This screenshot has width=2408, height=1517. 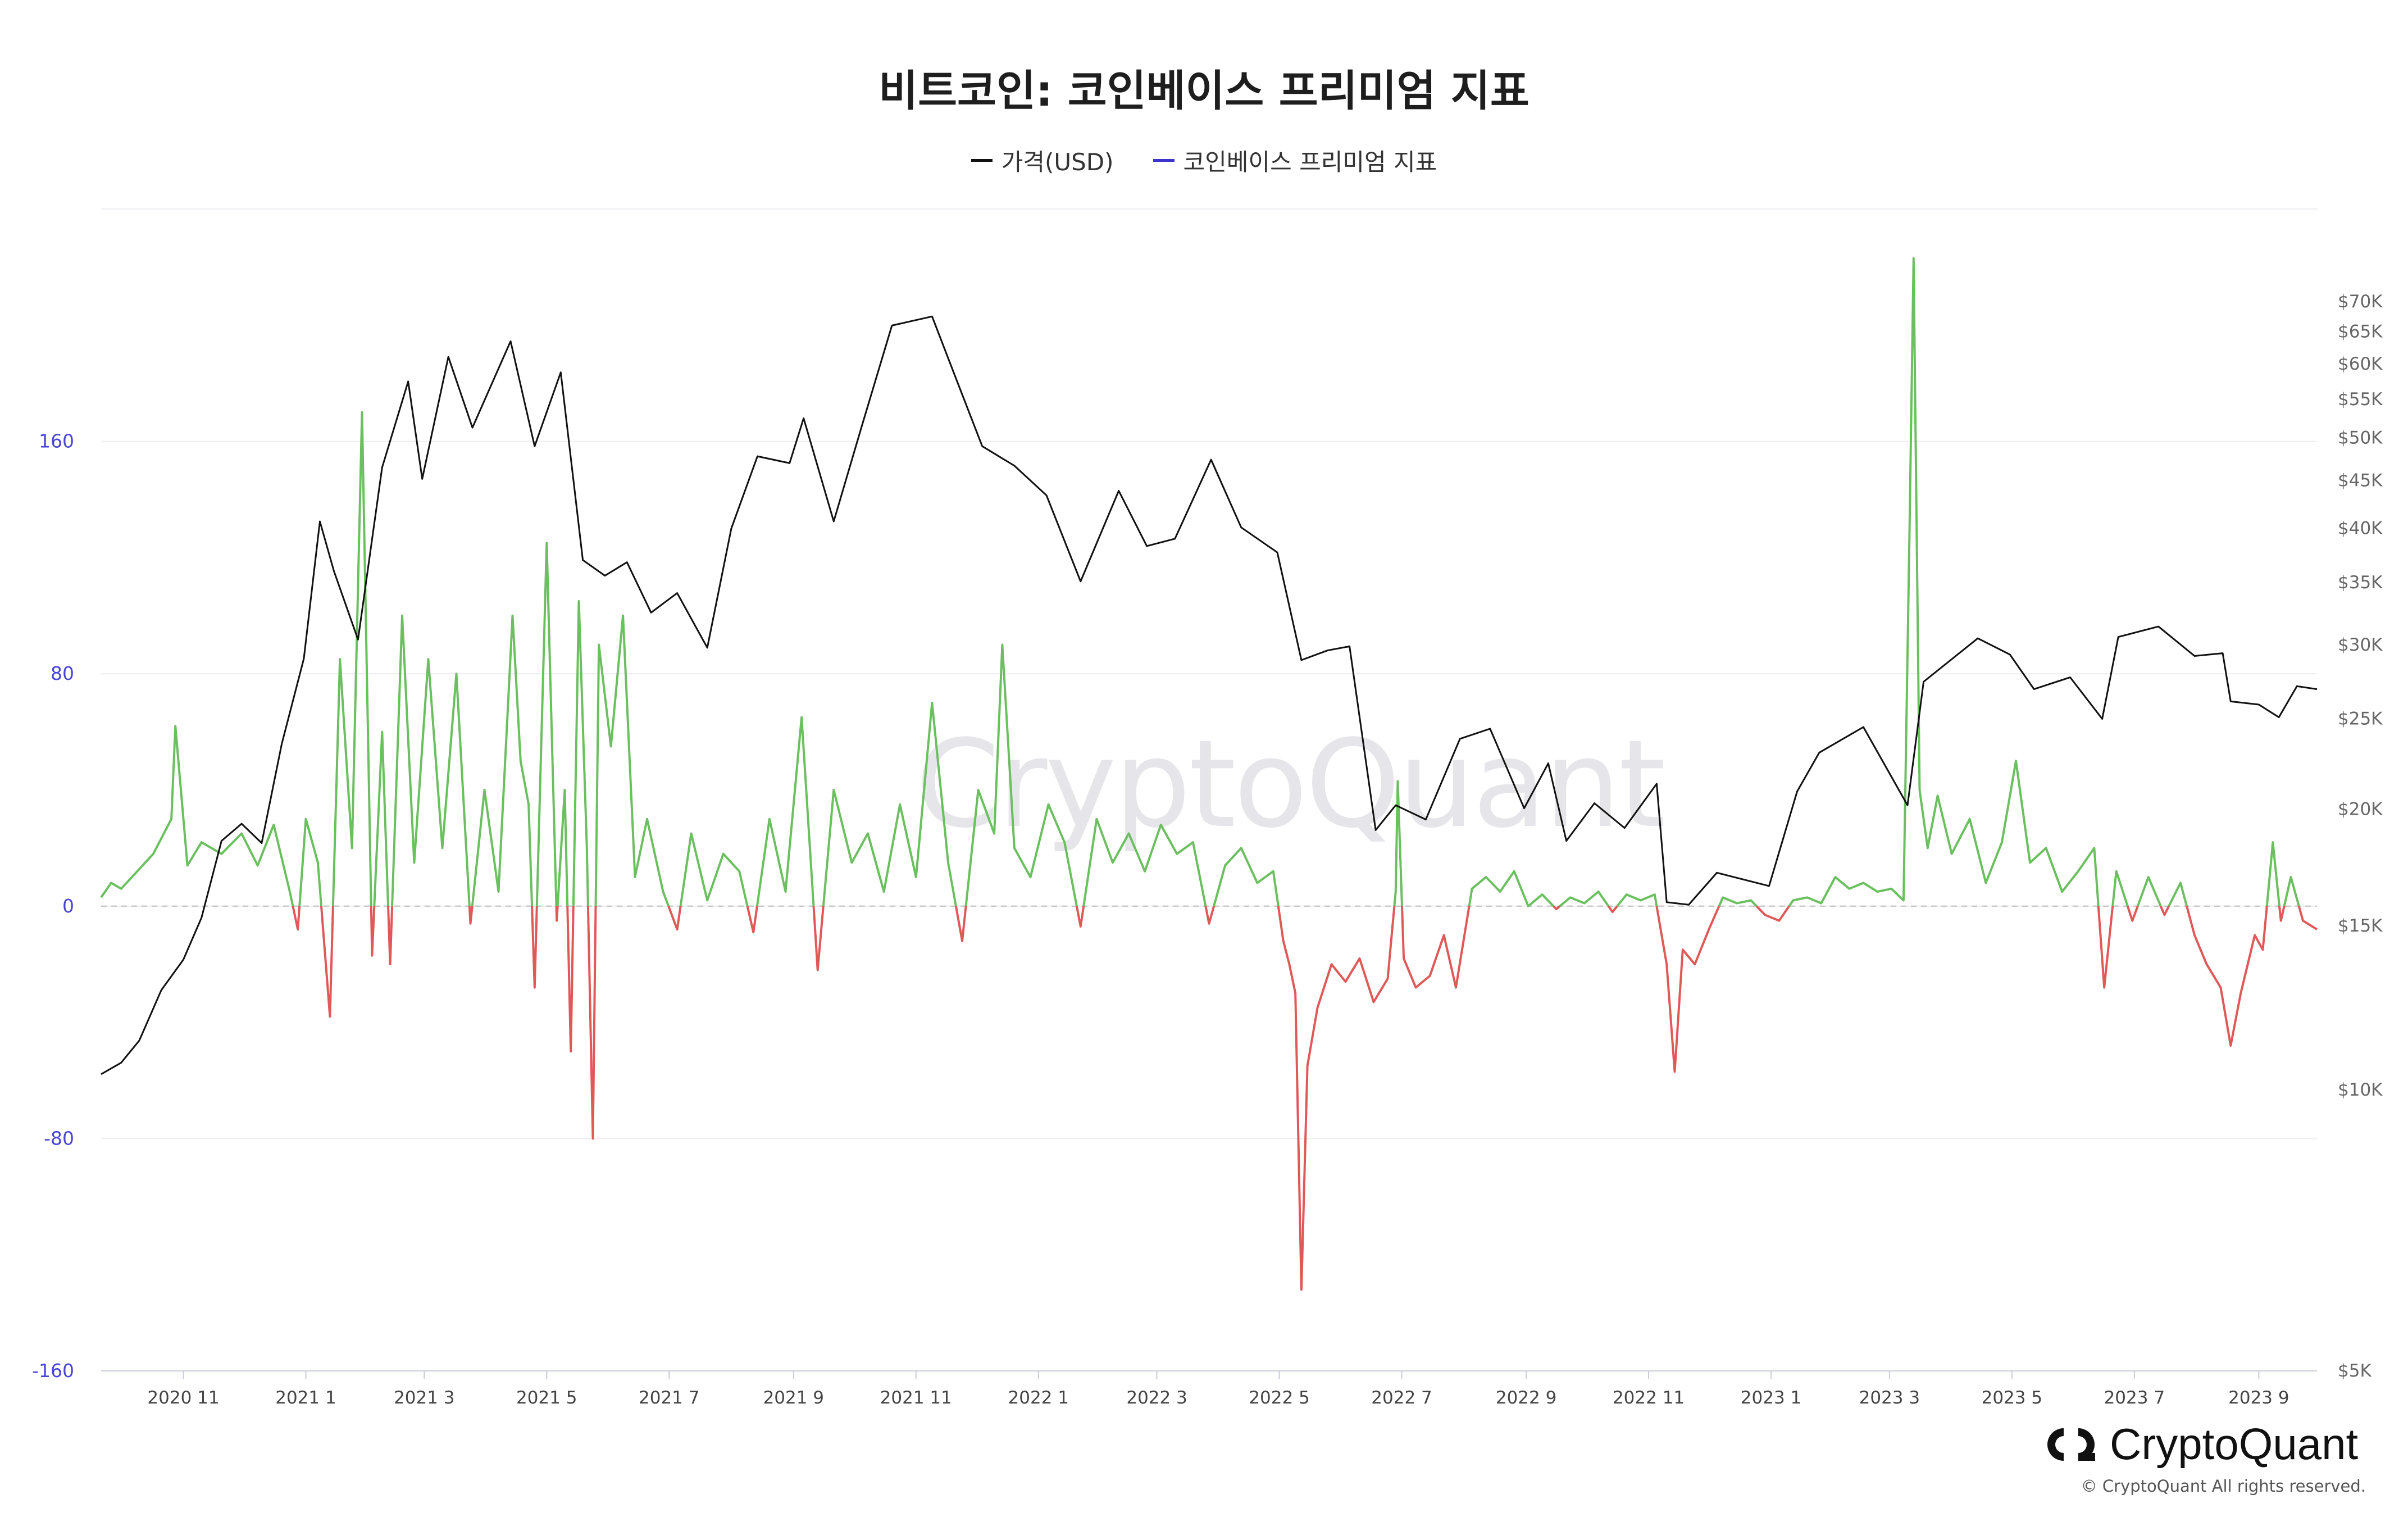 What do you see at coordinates (669, 1398) in the screenshot?
I see `x-tick-label: 2021 7` at bounding box center [669, 1398].